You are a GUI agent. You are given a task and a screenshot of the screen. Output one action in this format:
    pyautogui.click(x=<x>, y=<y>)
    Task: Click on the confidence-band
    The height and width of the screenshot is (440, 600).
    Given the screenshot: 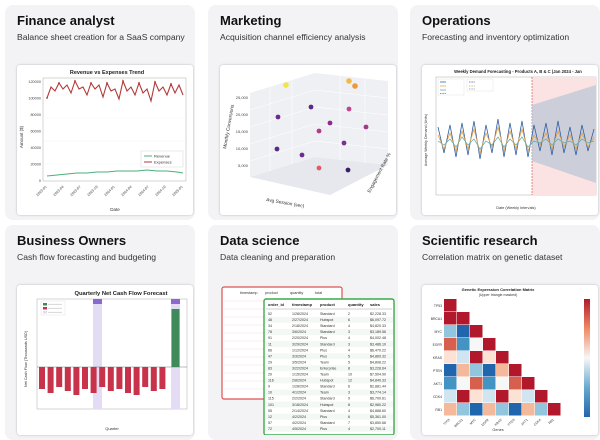 What is the action you would take?
    pyautogui.click(x=564, y=134)
    